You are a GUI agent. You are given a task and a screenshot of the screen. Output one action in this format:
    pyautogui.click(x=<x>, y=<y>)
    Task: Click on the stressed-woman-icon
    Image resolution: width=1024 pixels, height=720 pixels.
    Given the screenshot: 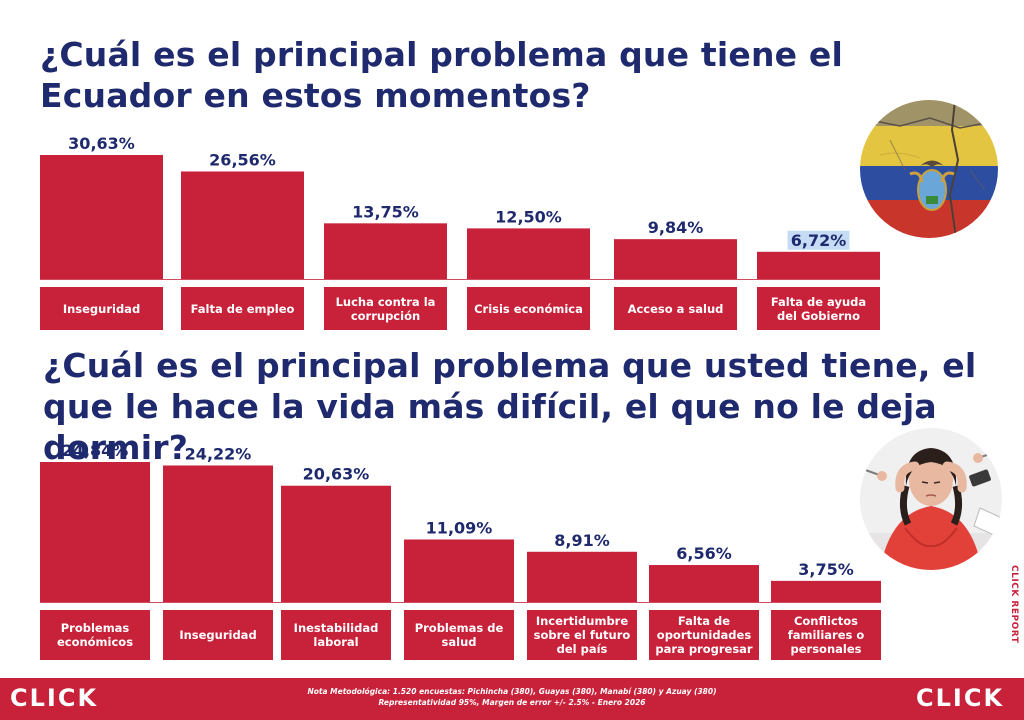 What is the action you would take?
    pyautogui.click(x=931, y=499)
    